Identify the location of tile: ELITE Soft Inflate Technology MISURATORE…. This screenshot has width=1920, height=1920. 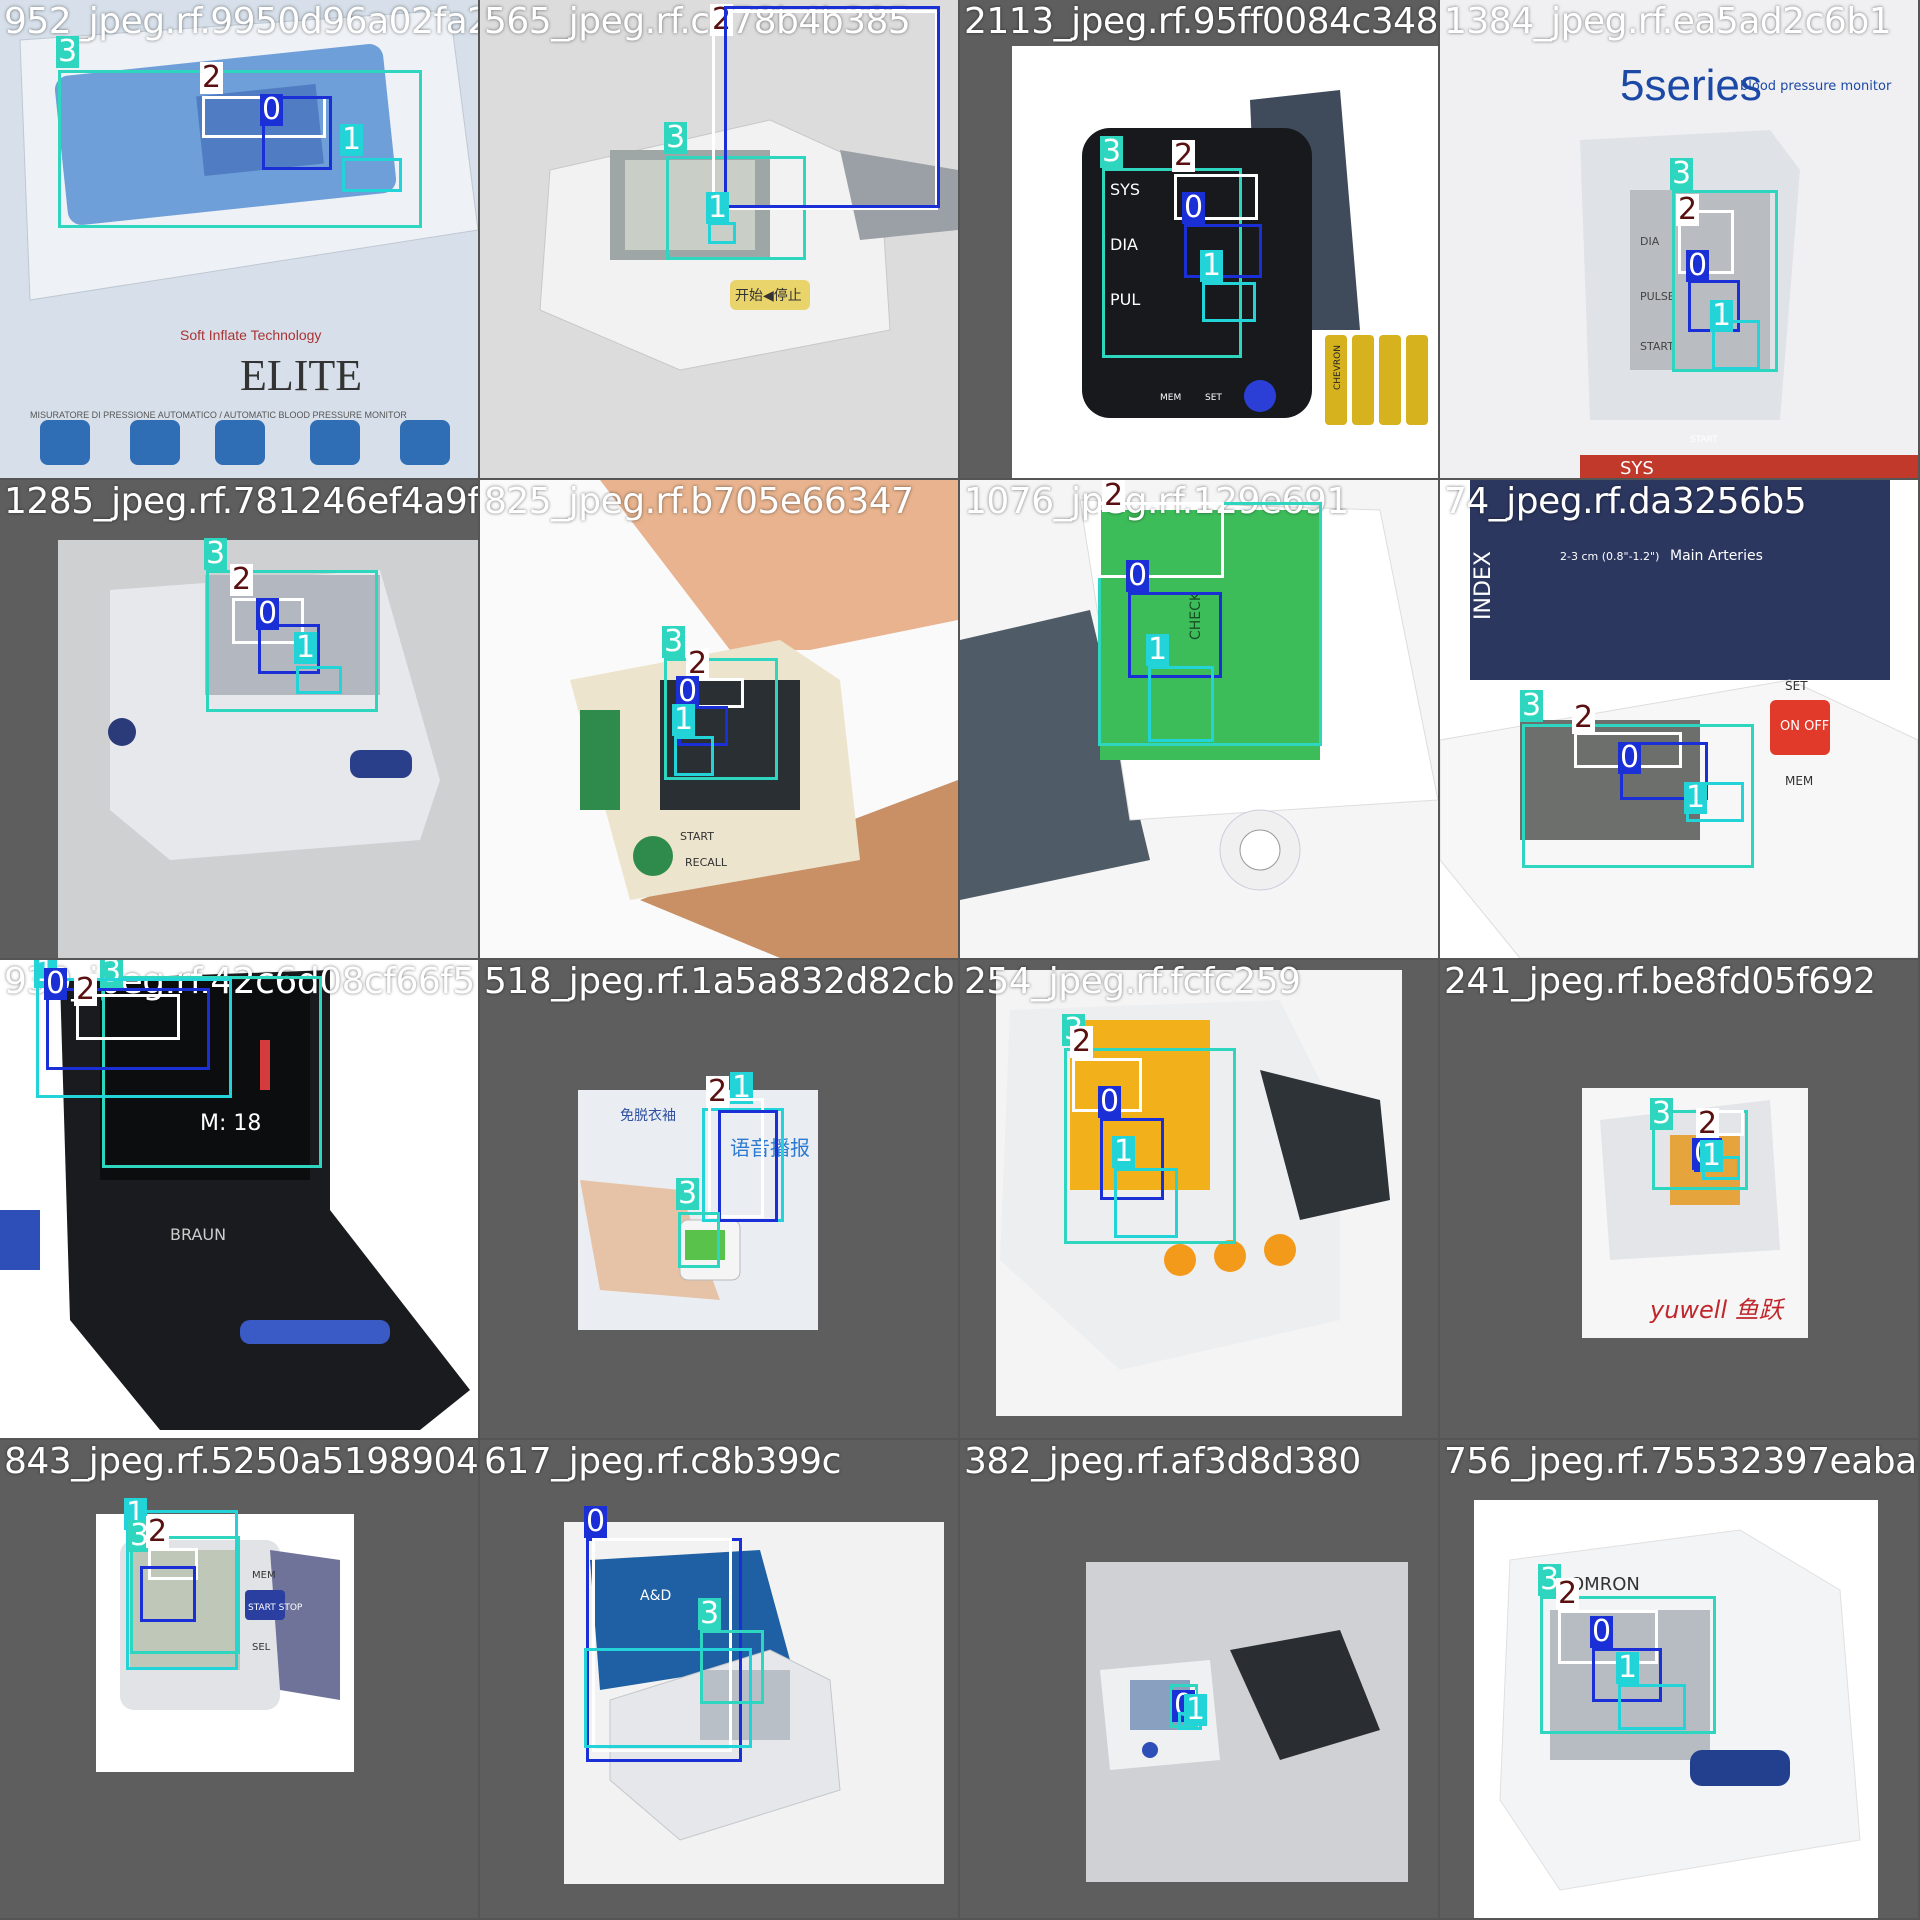
(239, 239).